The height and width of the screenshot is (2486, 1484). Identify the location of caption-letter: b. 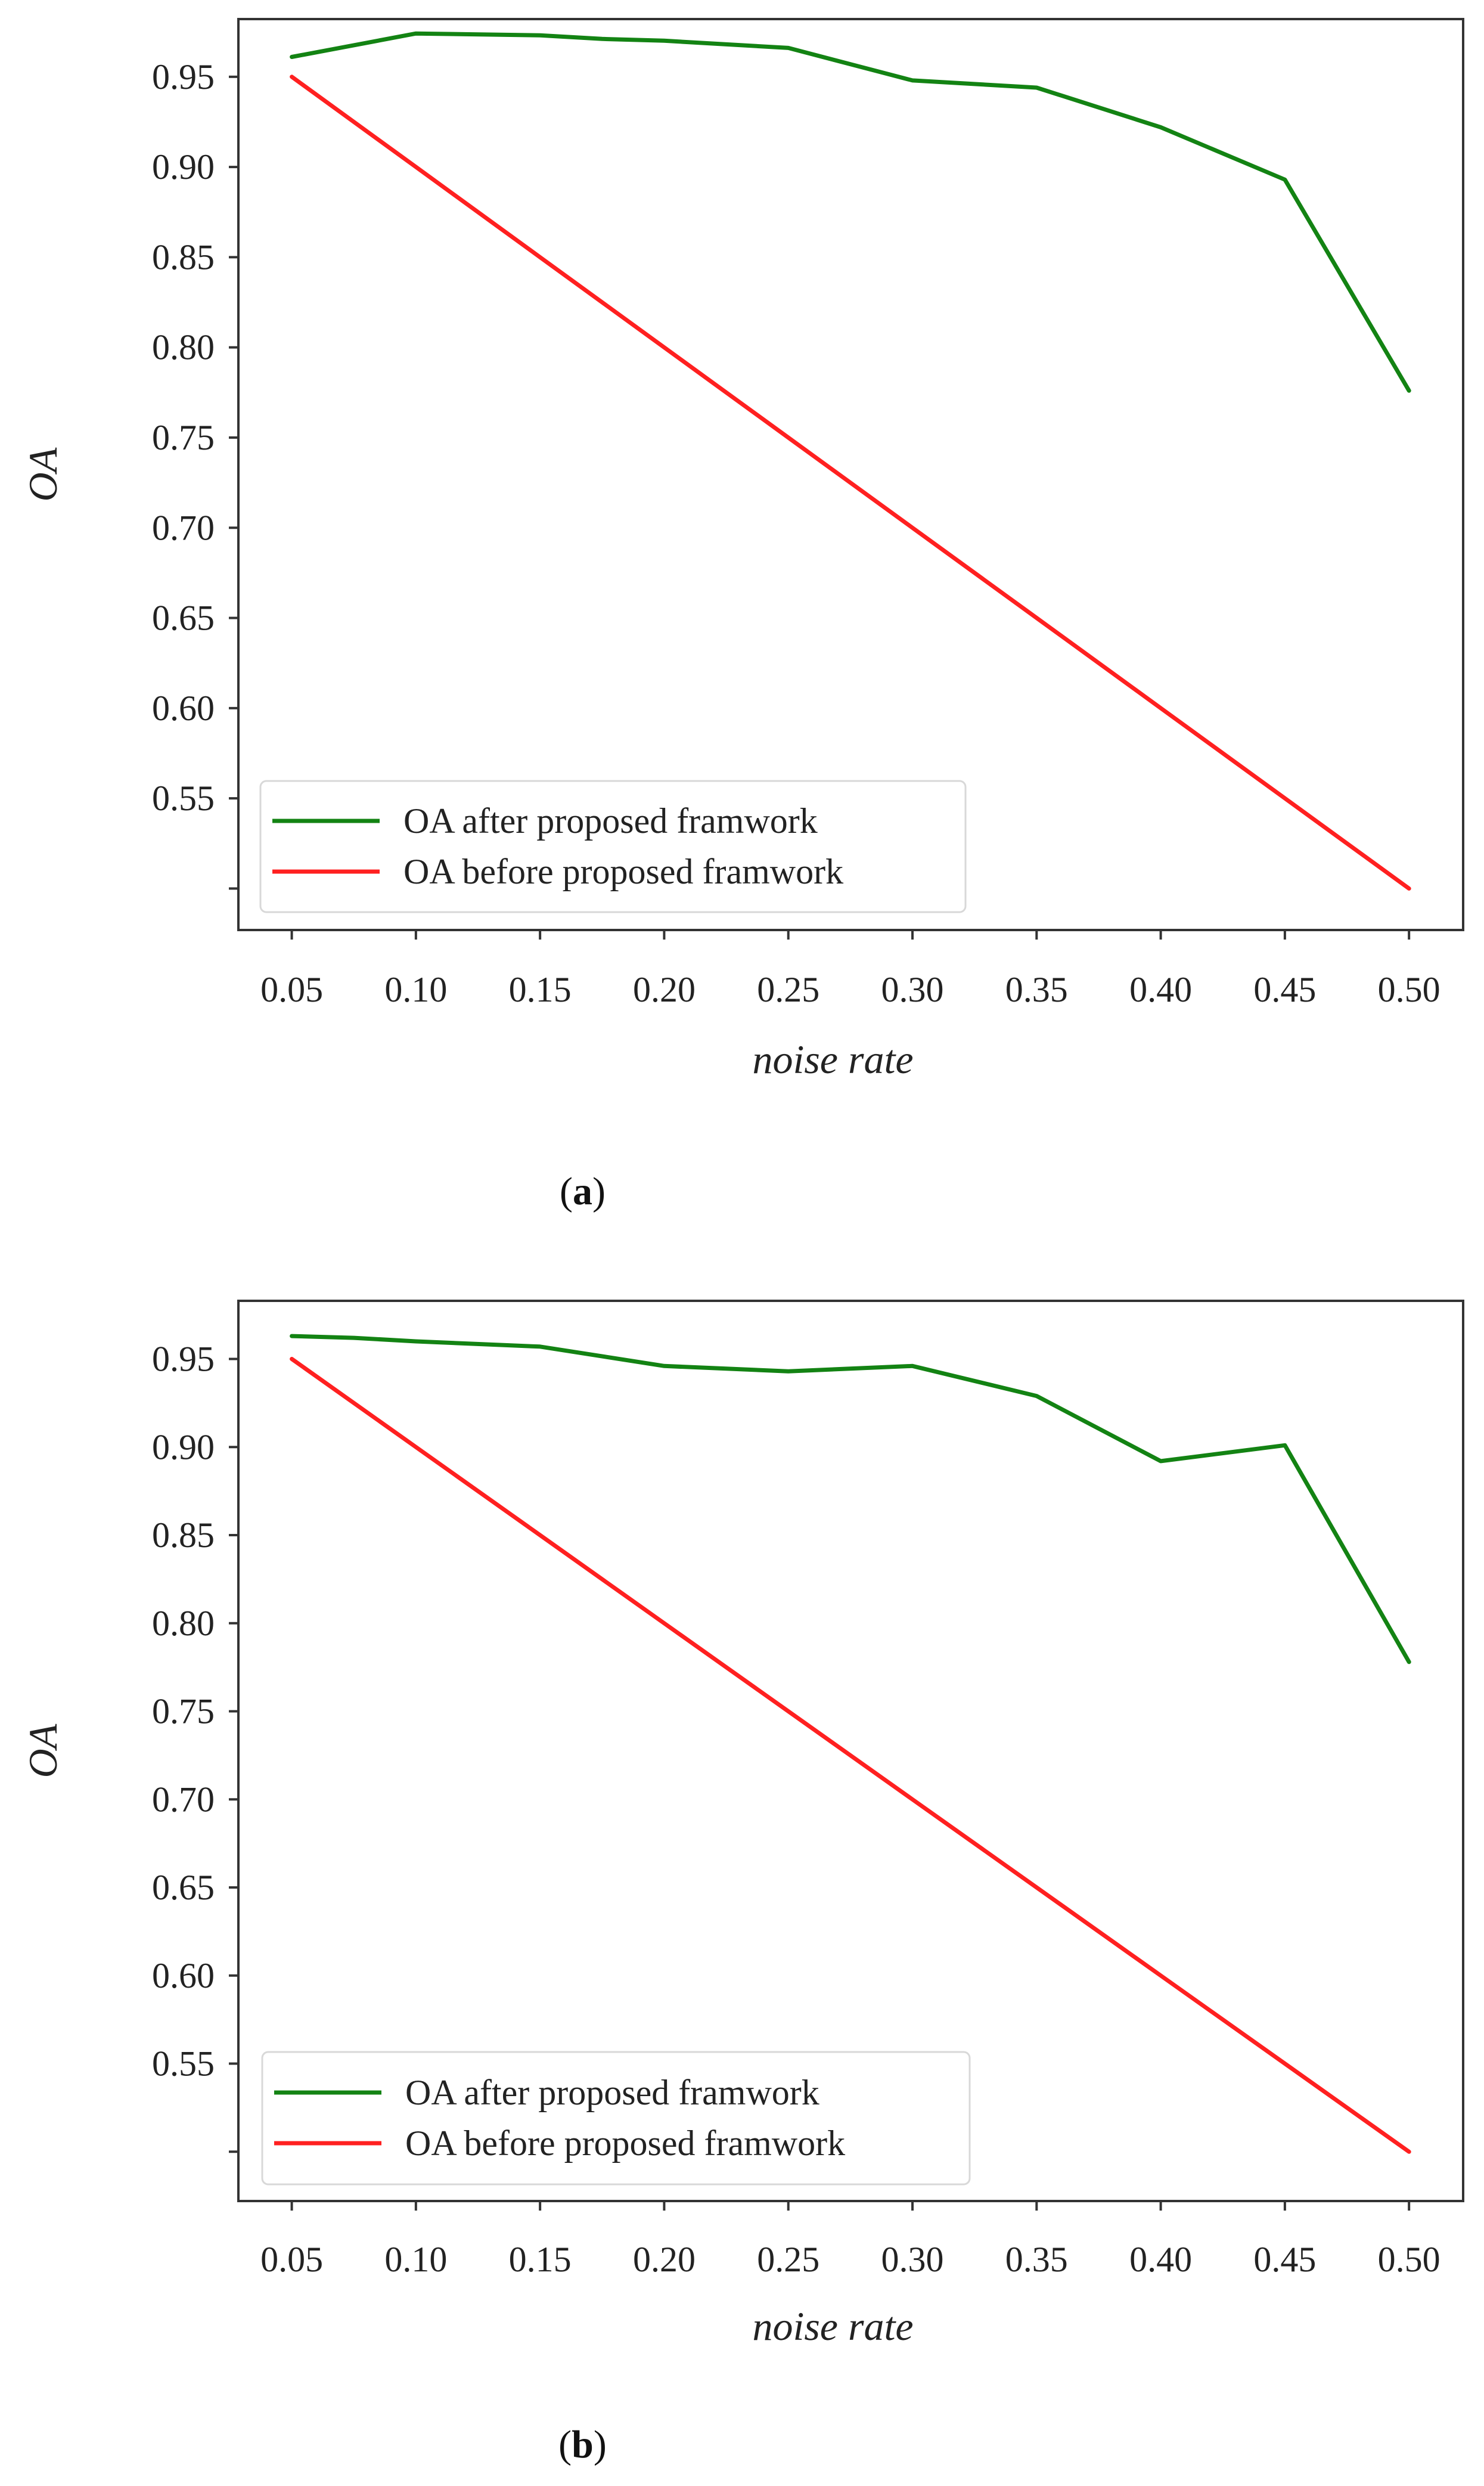
(583, 2444).